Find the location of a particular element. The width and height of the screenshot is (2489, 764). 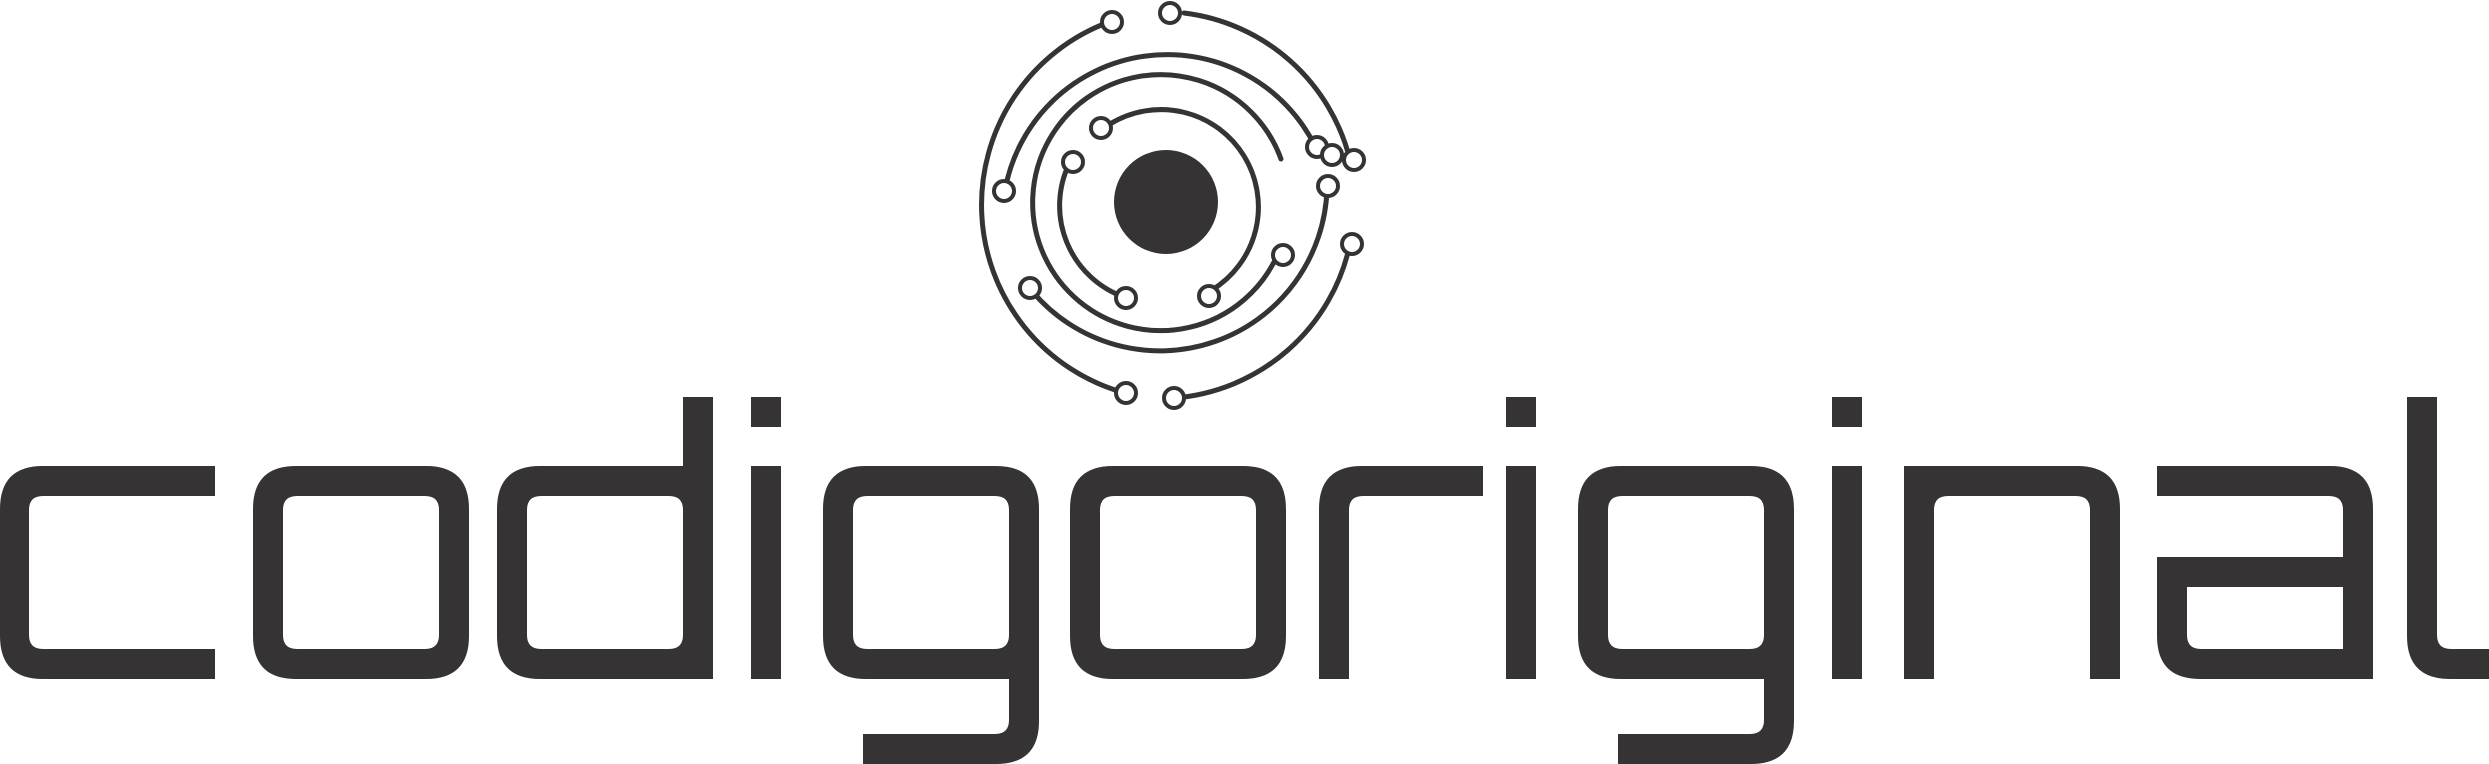

third-ring-b is located at coordinates (1179, 270).